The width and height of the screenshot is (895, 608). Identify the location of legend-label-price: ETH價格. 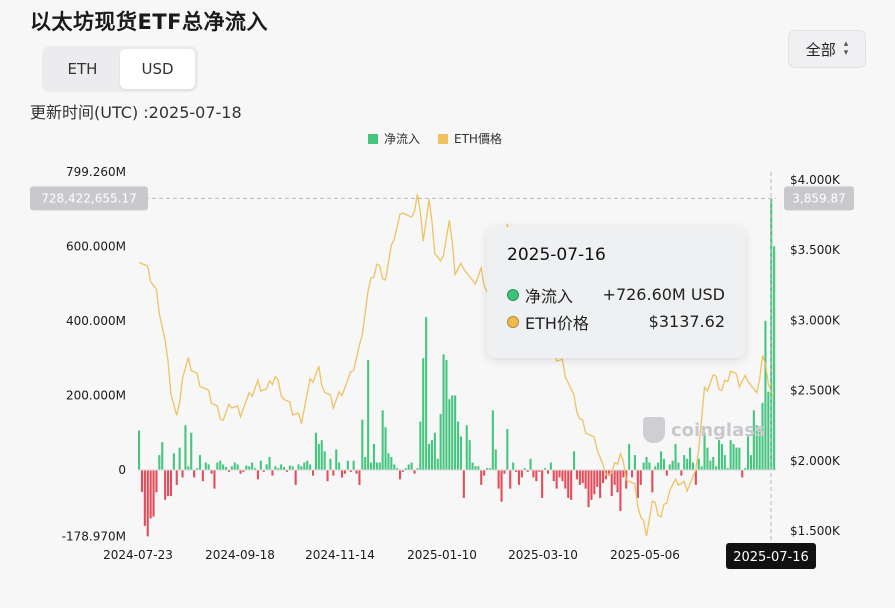
(478, 139).